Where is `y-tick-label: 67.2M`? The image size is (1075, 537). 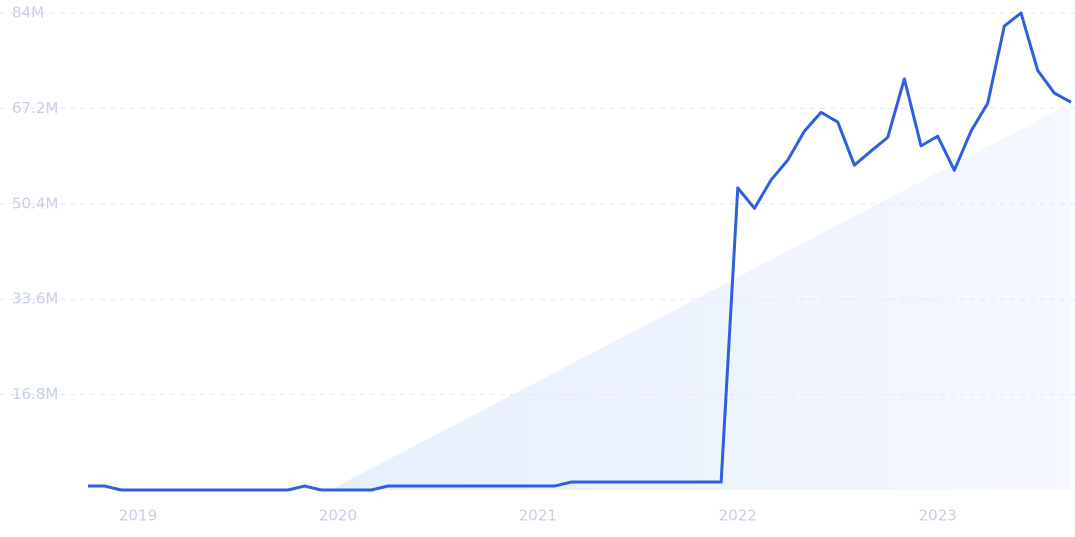 y-tick-label: 67.2M is located at coordinates (35, 108).